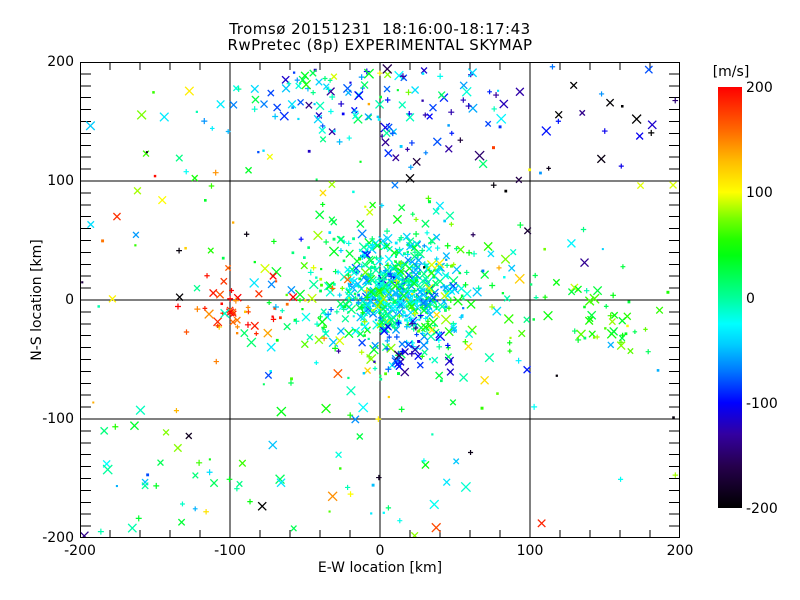 The image size is (800, 600). Describe the element at coordinates (80, 551) in the screenshot. I see `x-tick-label: -200` at that location.